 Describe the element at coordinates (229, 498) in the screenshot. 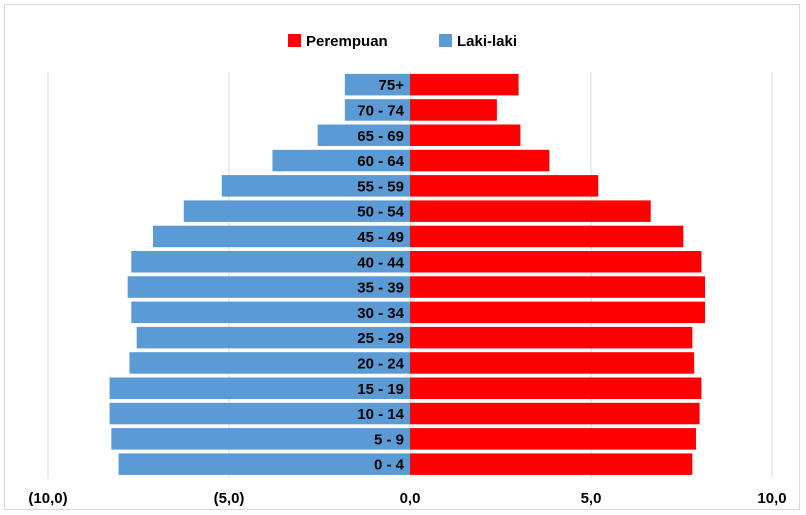

I see `x-tick-label-1: (5,0)` at that location.